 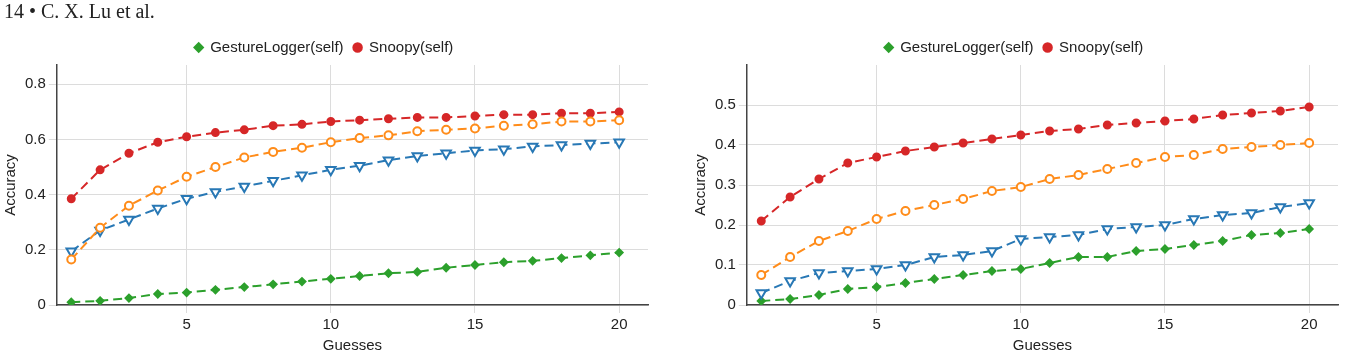 What do you see at coordinates (725, 184) in the screenshot?
I see `y-tick-label: 0.3` at bounding box center [725, 184].